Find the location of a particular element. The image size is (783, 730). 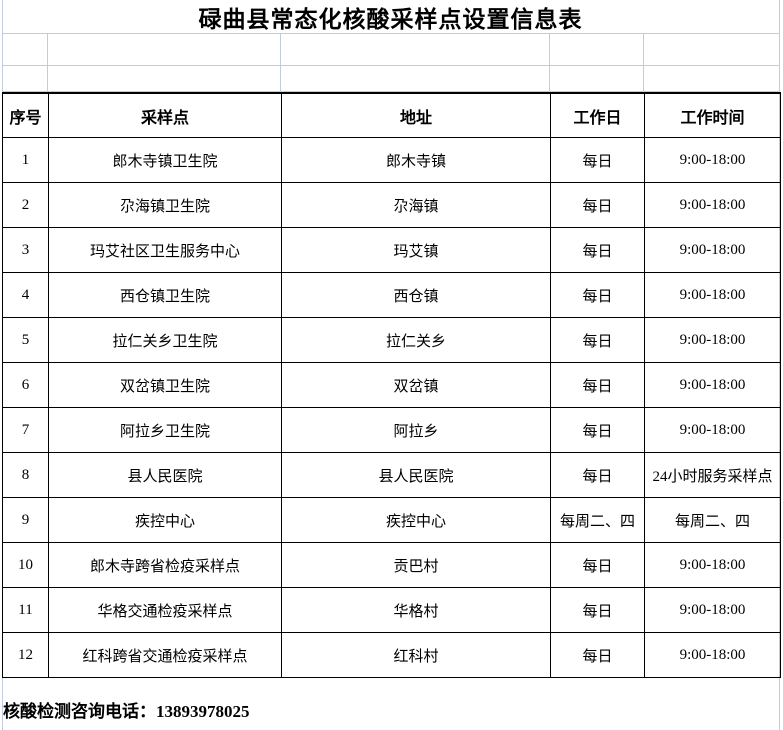

consultation-phone-label: 核酸检测咨询电话： is located at coordinates (79, 711).